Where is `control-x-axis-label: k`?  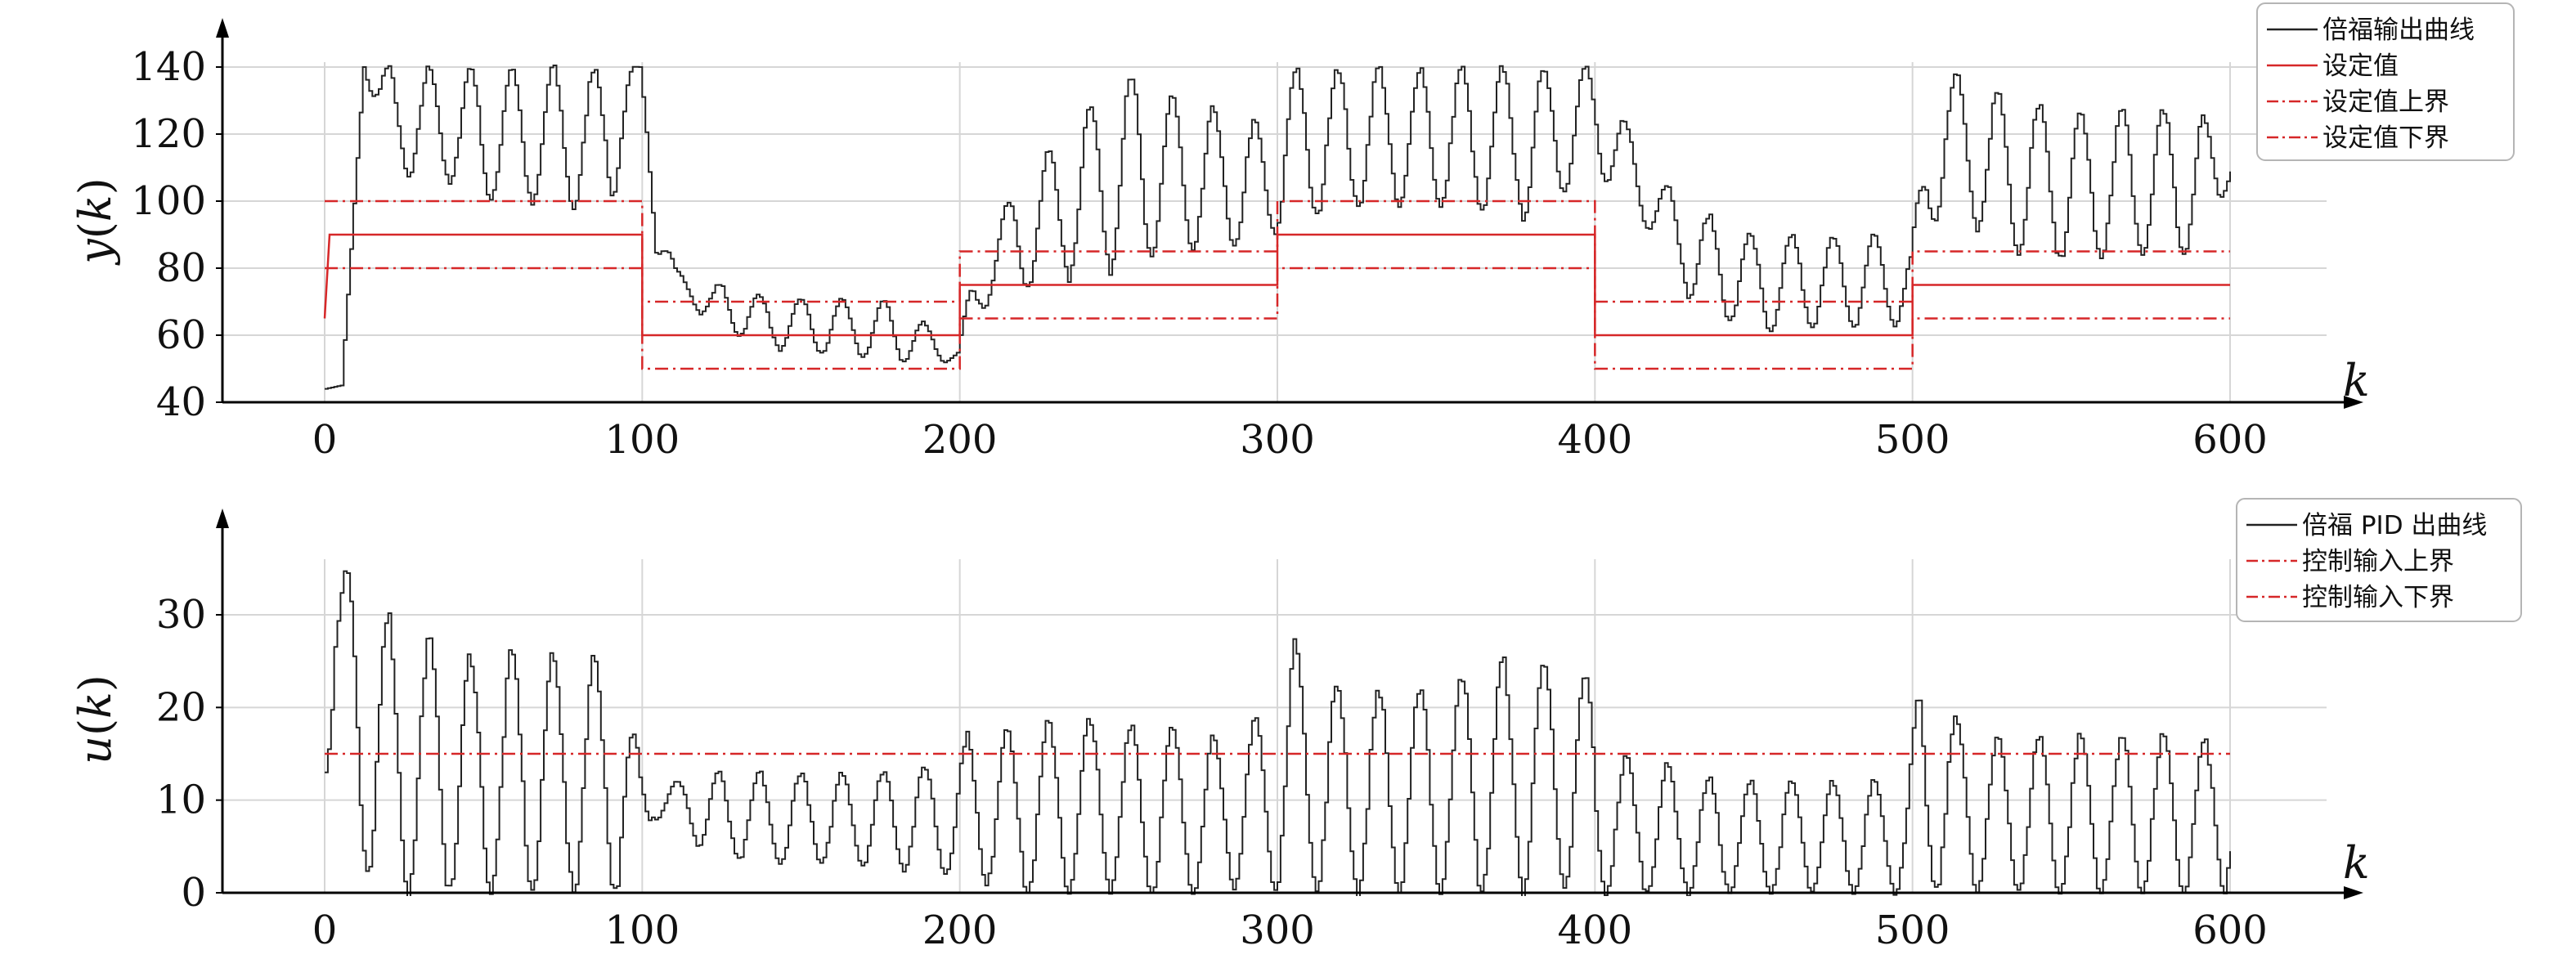 control-x-axis-label: k is located at coordinates (2356, 863).